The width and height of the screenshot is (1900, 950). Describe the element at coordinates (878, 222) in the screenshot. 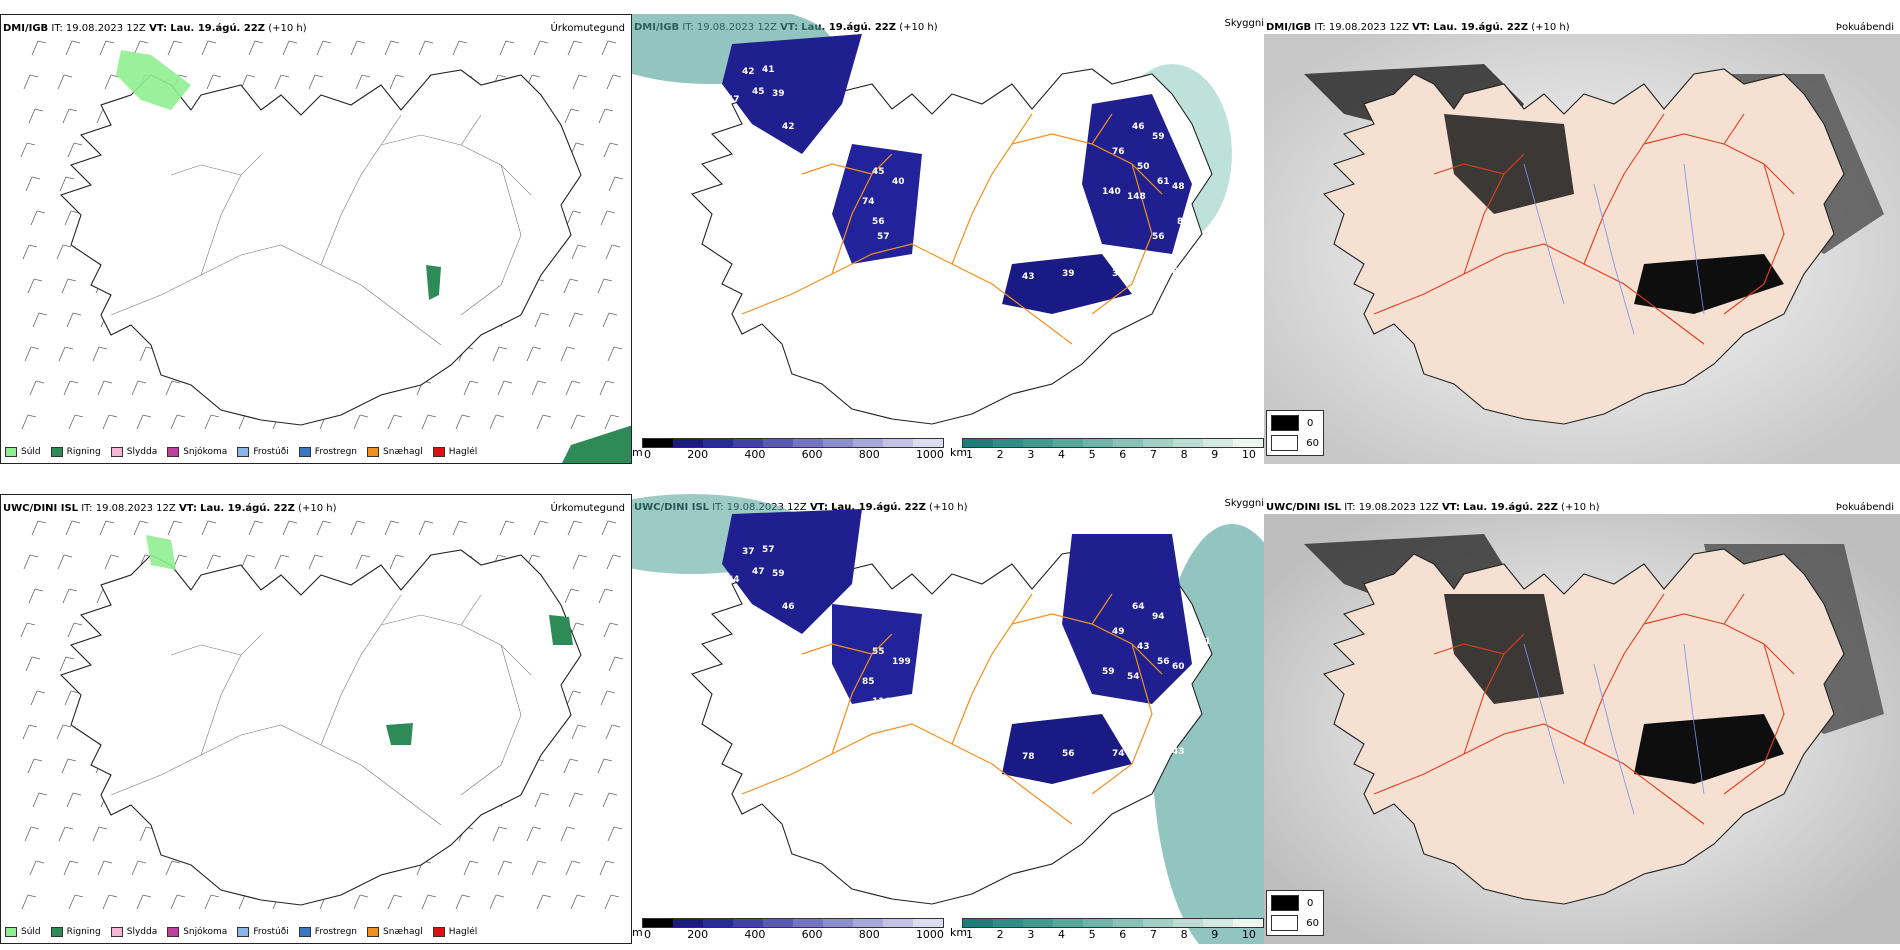

I see `cloud-base-label: 56` at that location.